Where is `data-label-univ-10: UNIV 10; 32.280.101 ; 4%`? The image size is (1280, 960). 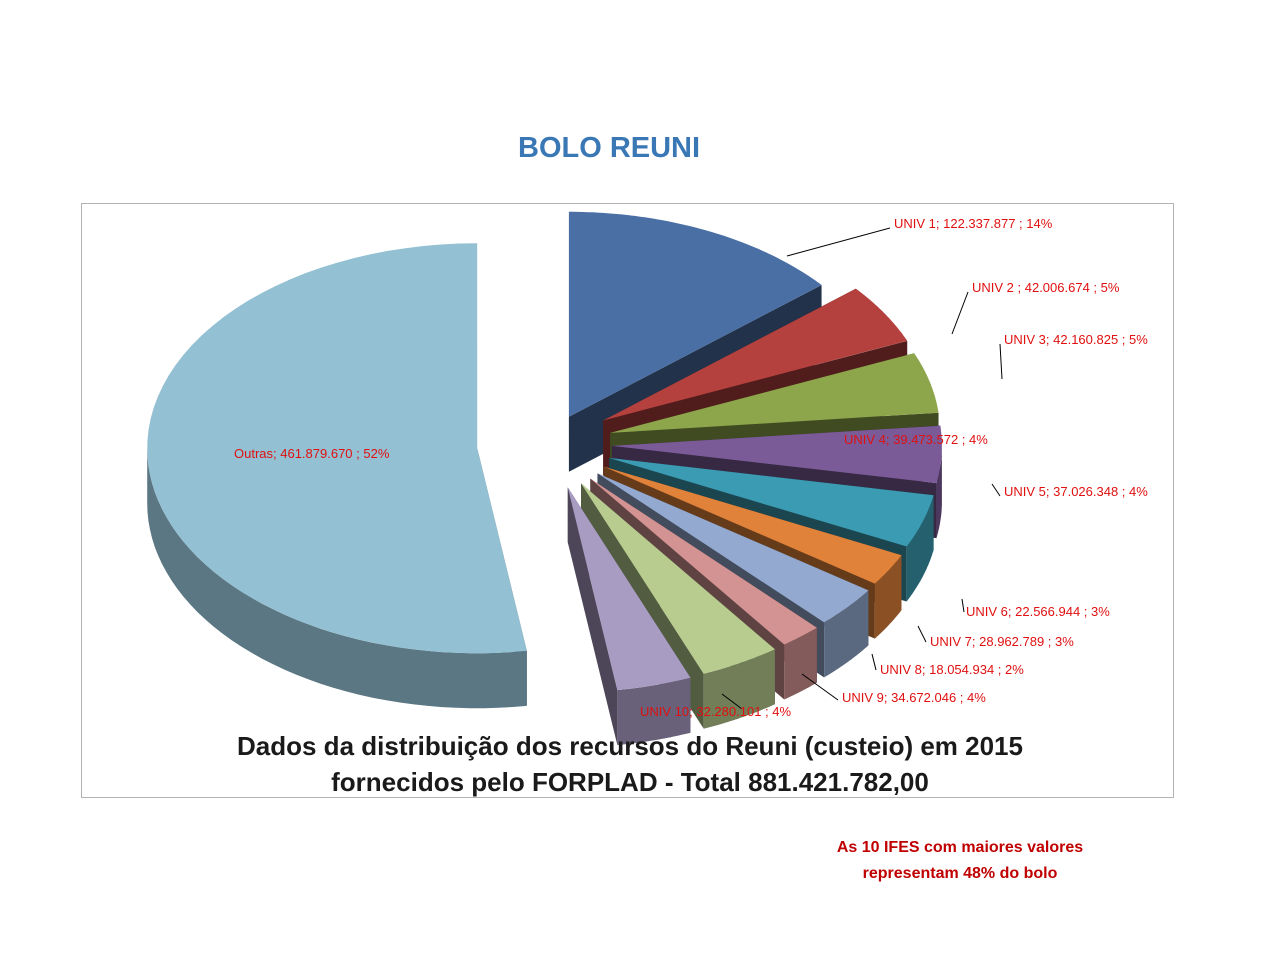
data-label-univ-10: UNIV 10; 32.280.101 ; 4% is located at coordinates (715, 711).